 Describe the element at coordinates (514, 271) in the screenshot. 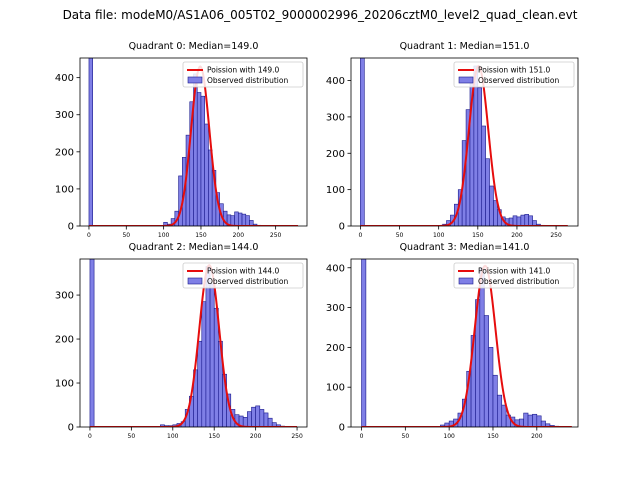

I see `legend-label-poisson: Poission with 141.0` at that location.